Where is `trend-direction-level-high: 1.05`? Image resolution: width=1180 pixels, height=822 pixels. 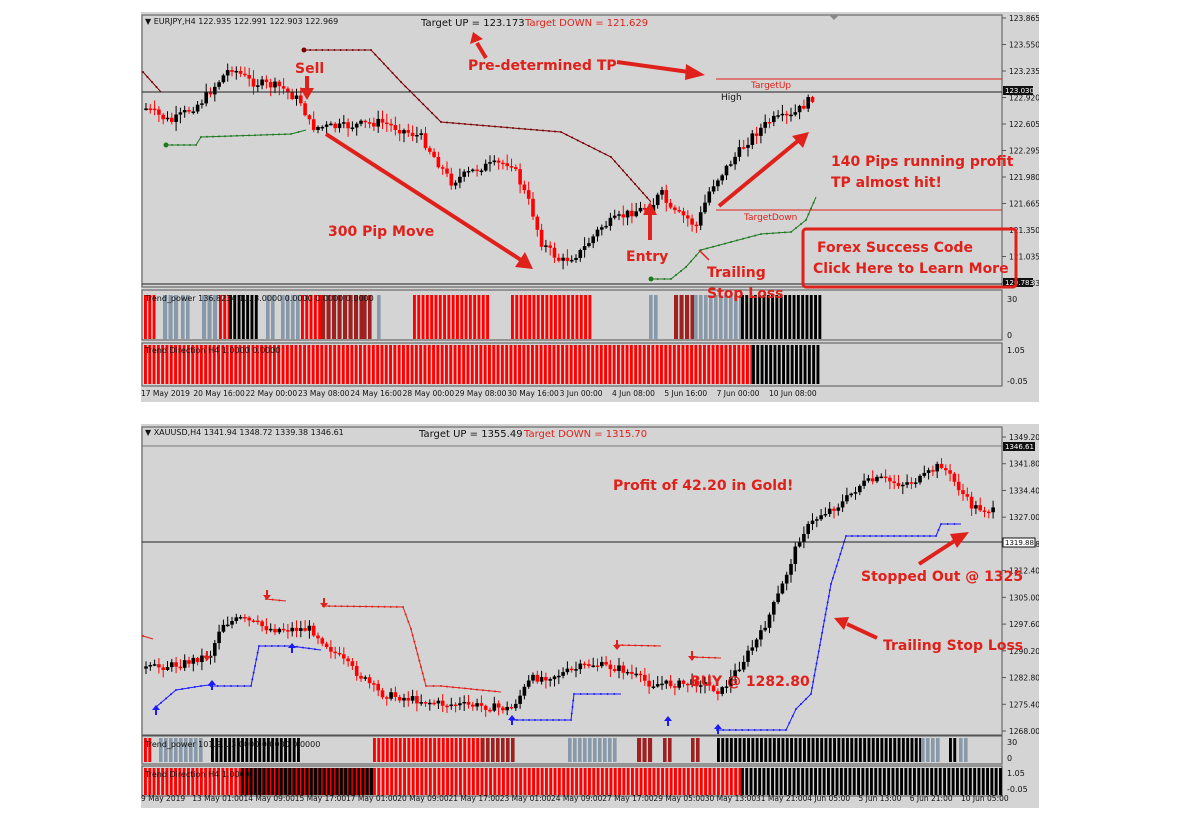
trend-direction-level-high: 1.05 is located at coordinates (1016, 350).